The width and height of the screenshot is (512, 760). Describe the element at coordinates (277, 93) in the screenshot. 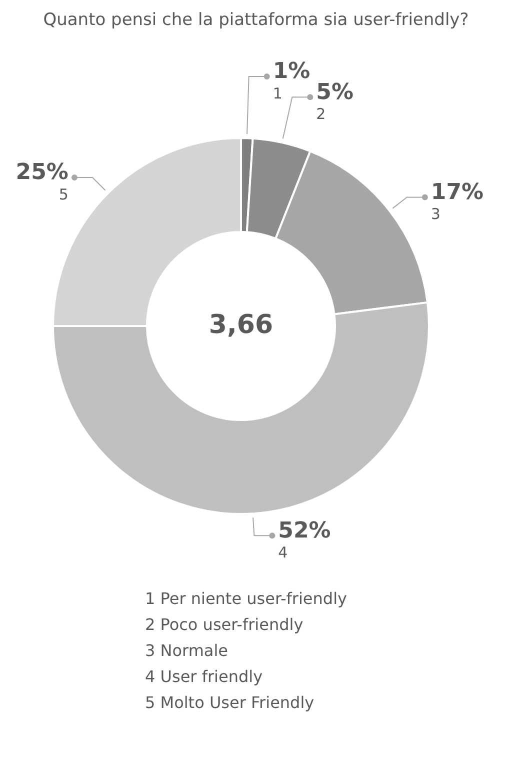

I see `slice-label: 1` at that location.